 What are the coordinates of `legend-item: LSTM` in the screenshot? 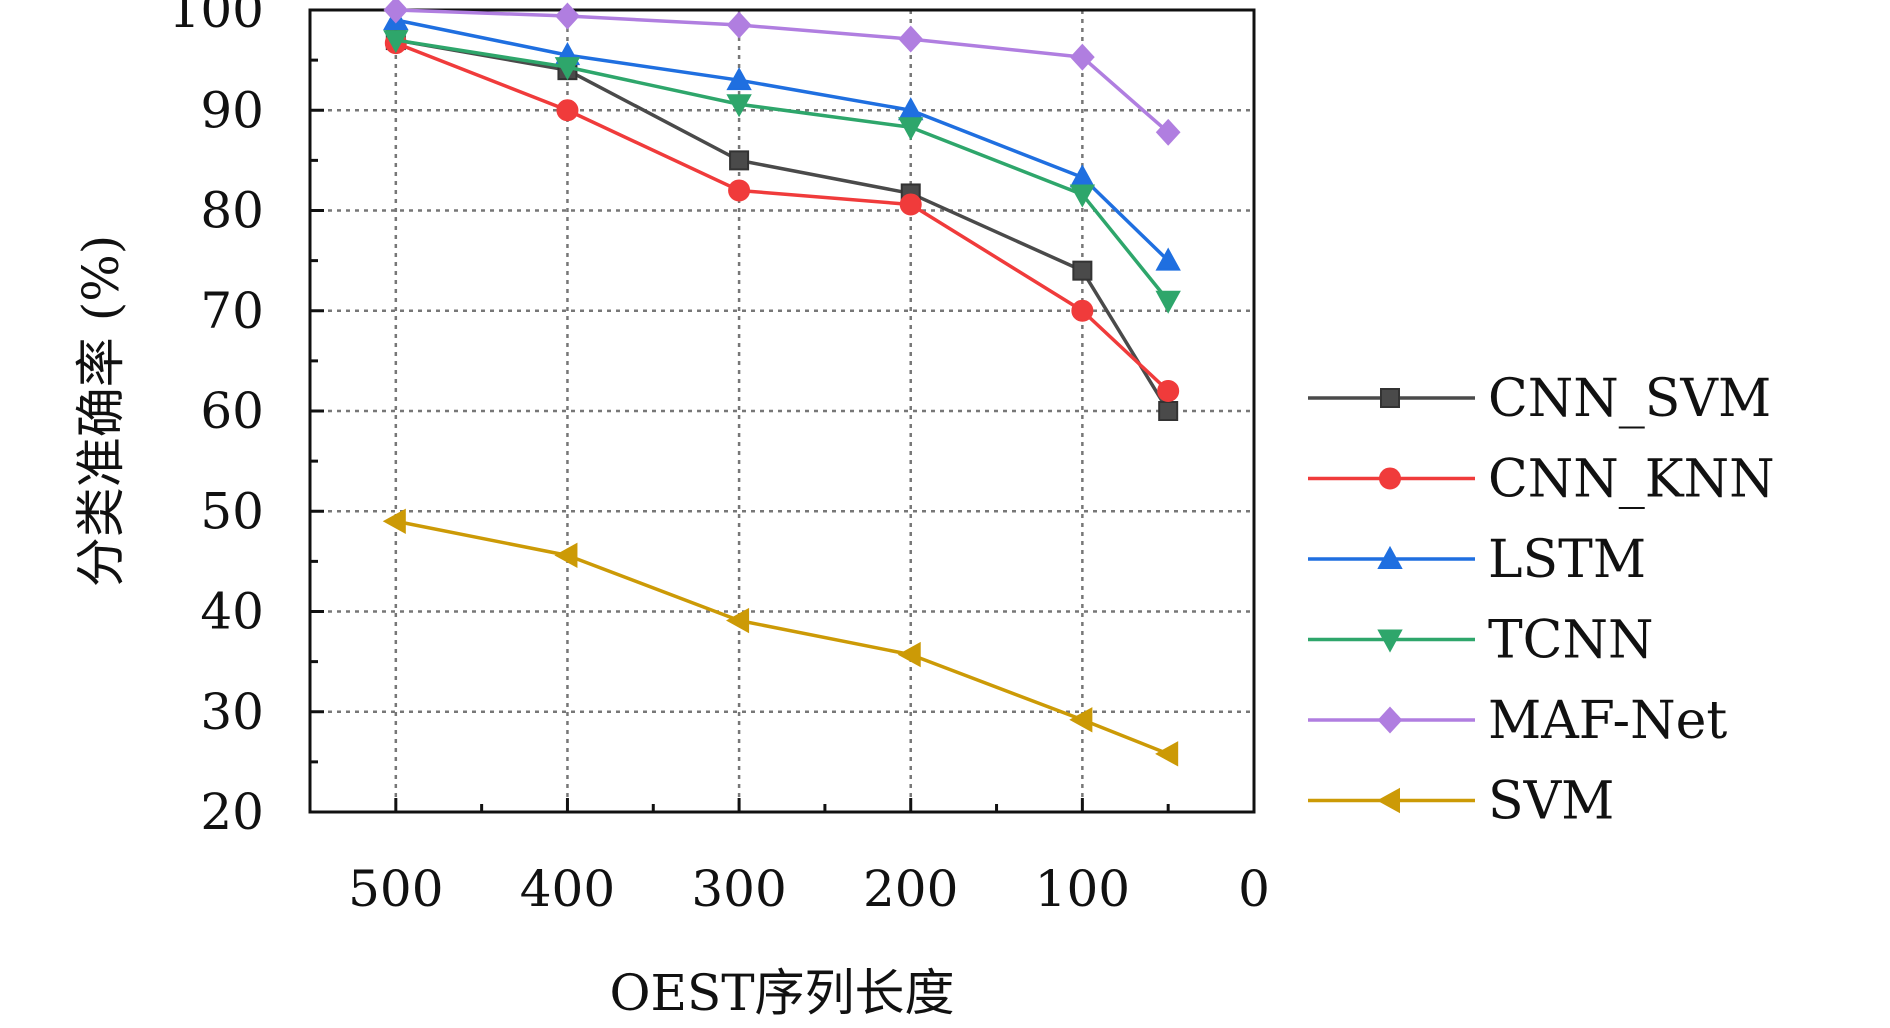 It's located at (1477, 560).